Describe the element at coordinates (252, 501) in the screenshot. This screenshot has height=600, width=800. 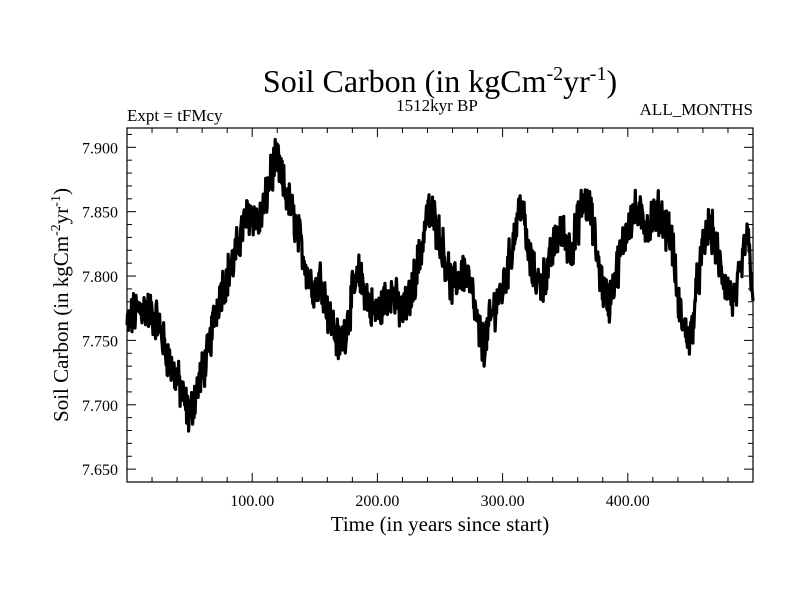
I see `x-tick-label: 100.00` at that location.